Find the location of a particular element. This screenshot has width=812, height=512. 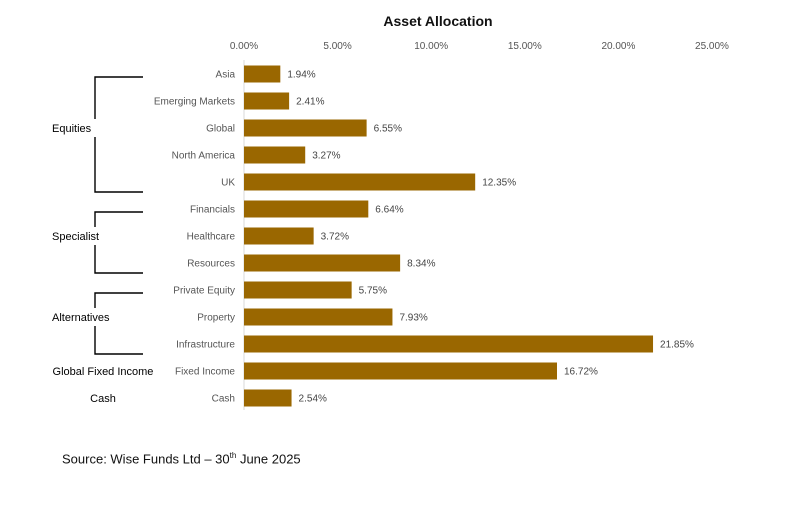

data-label: 3.72% is located at coordinates (335, 237).